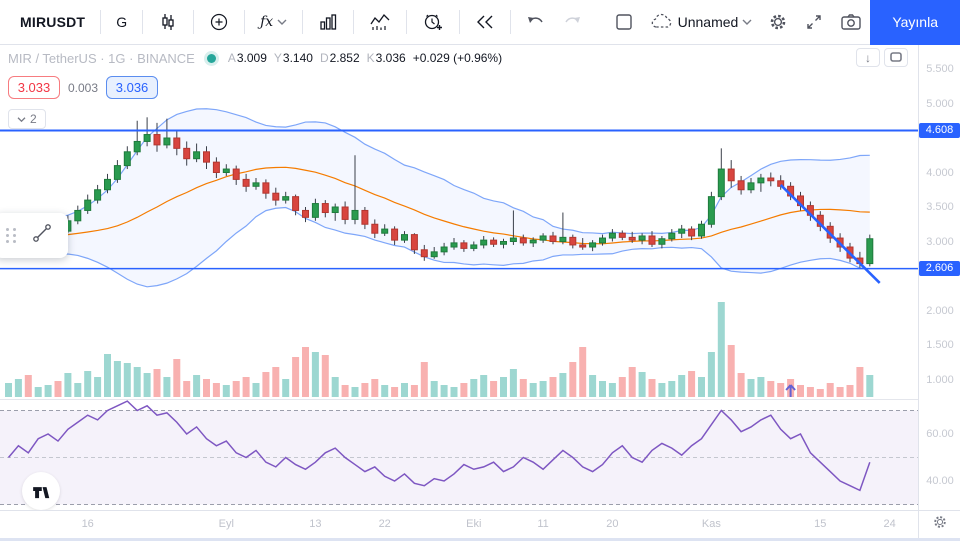 Image resolution: width=960 pixels, height=541 pixels. I want to click on axis-settings-corner, so click(939, 524).